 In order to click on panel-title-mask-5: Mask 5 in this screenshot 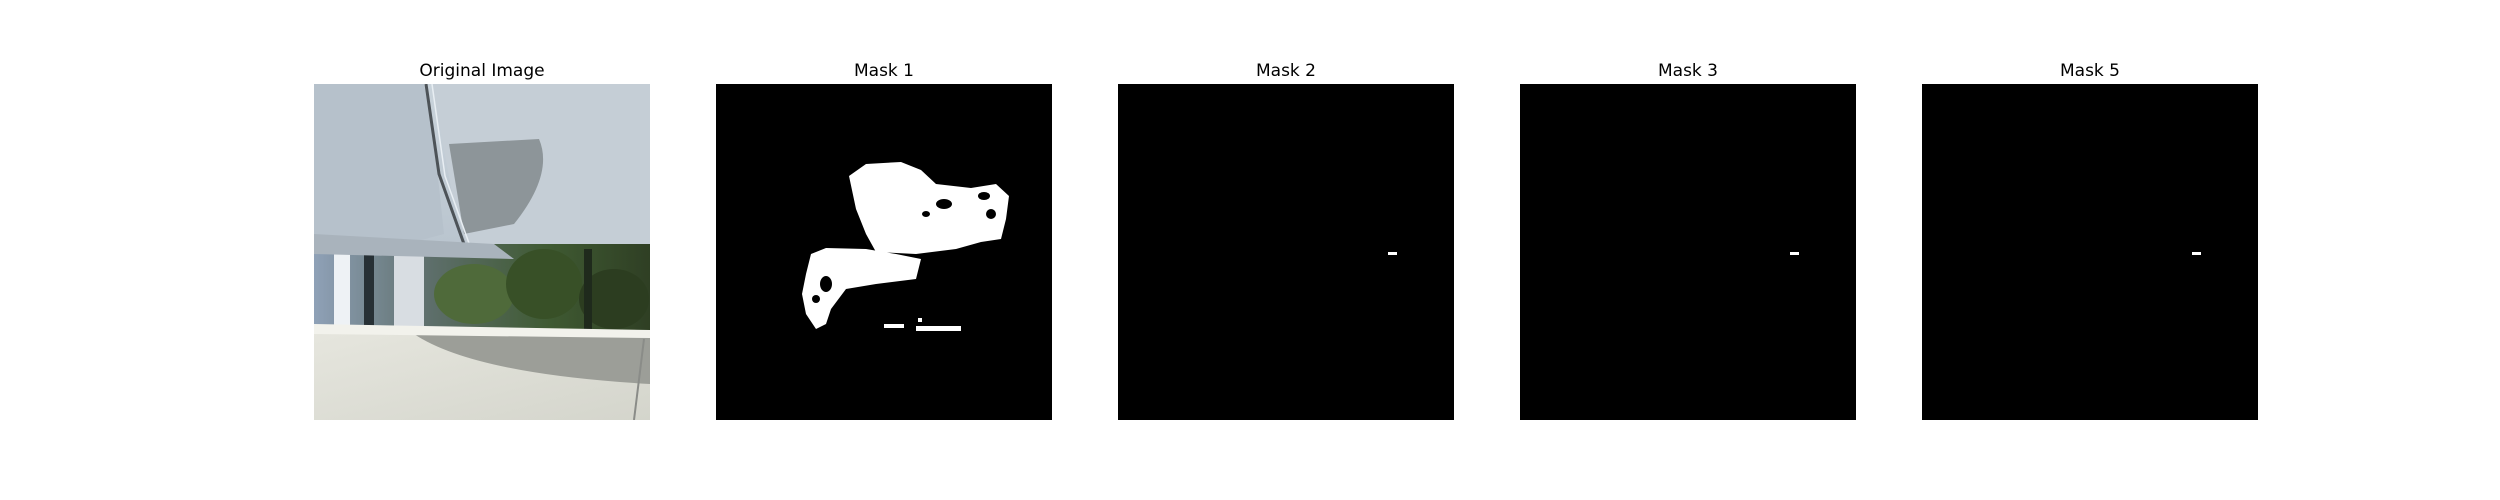, I will do `click(2089, 71)`.